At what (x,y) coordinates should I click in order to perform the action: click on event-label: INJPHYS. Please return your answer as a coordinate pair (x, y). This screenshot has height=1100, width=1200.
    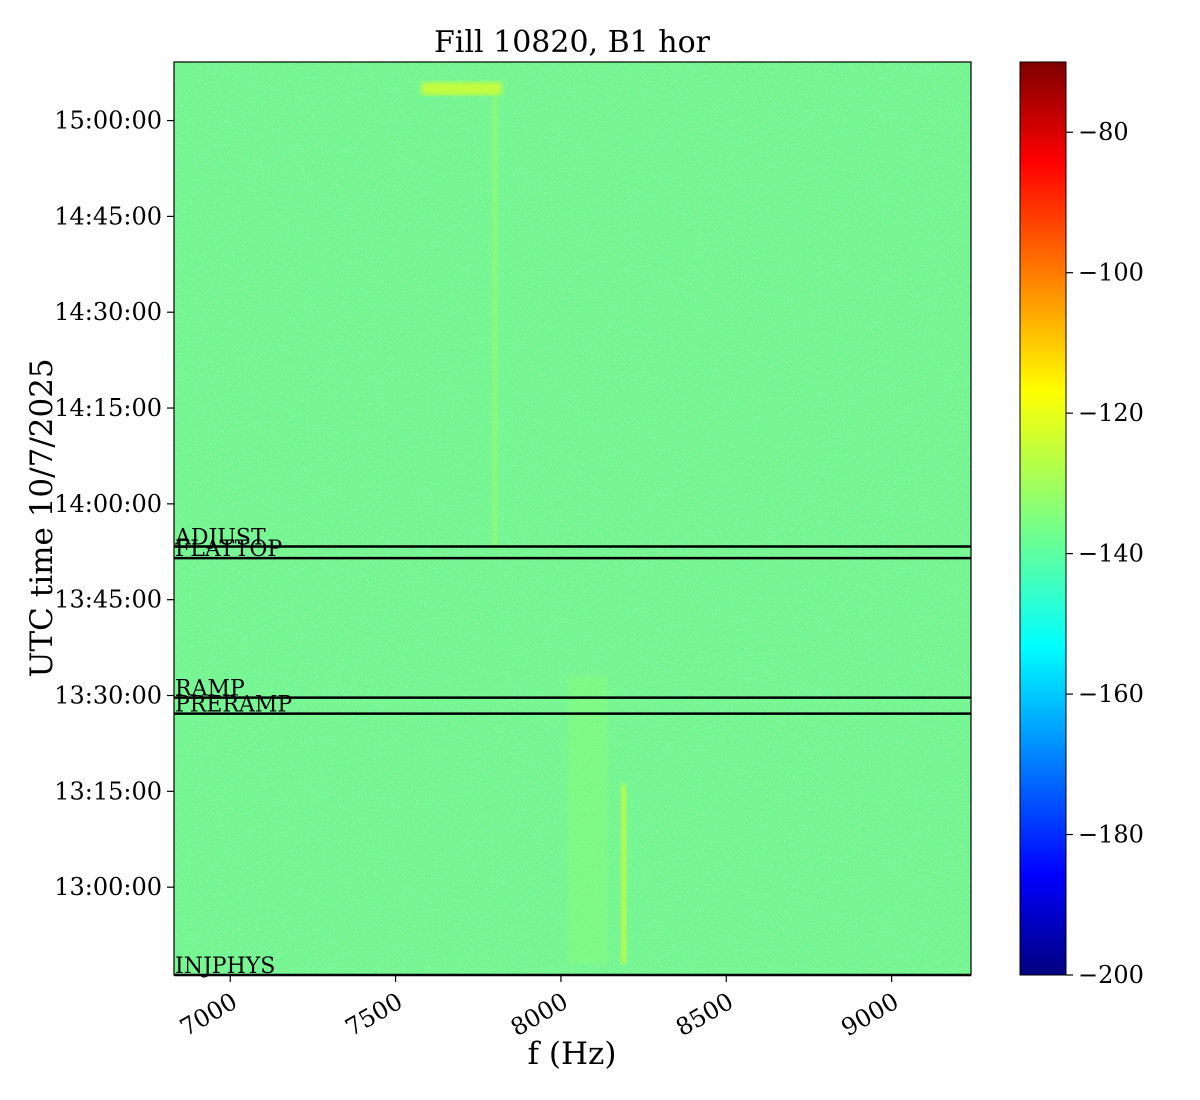
    Looking at the image, I should click on (225, 966).